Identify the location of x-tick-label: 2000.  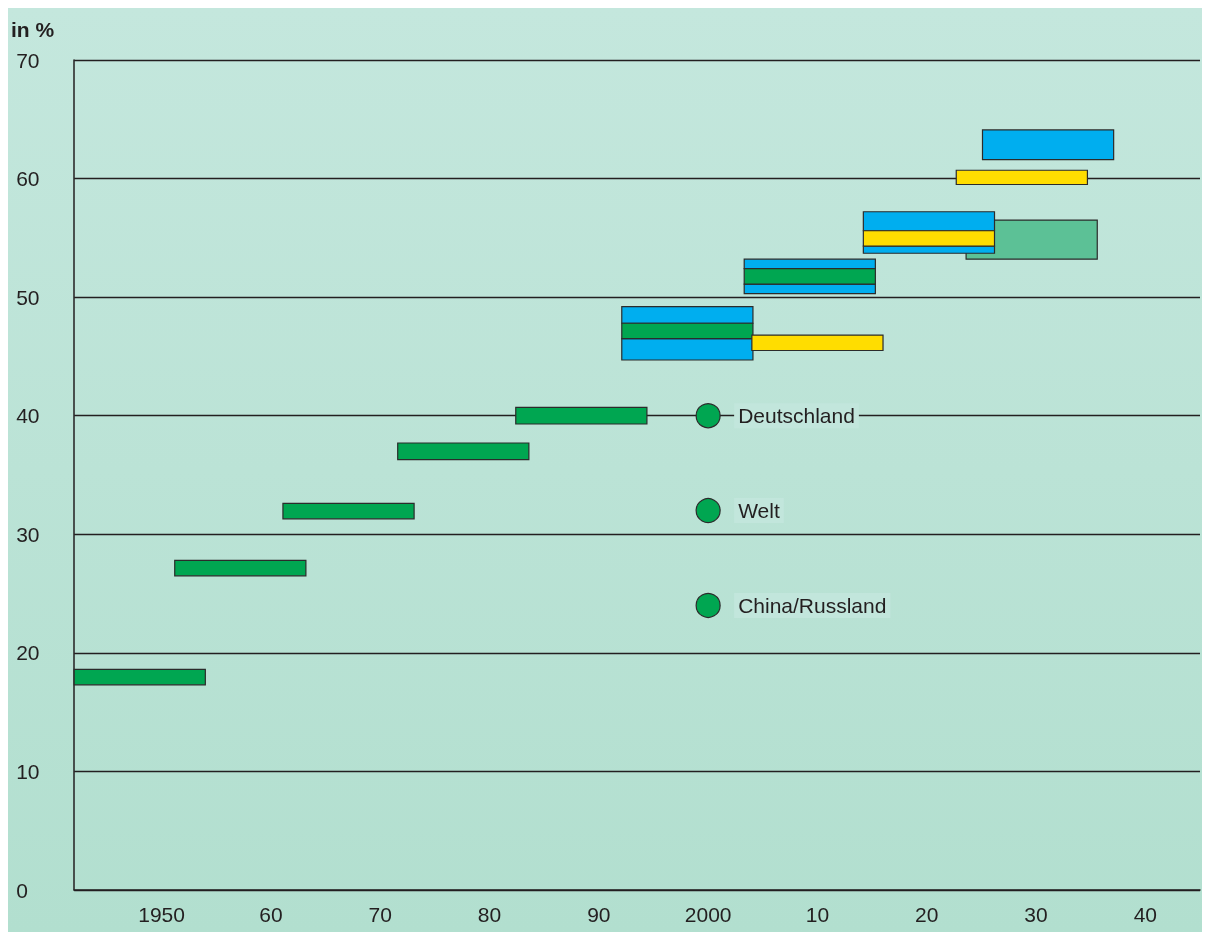
(708, 914).